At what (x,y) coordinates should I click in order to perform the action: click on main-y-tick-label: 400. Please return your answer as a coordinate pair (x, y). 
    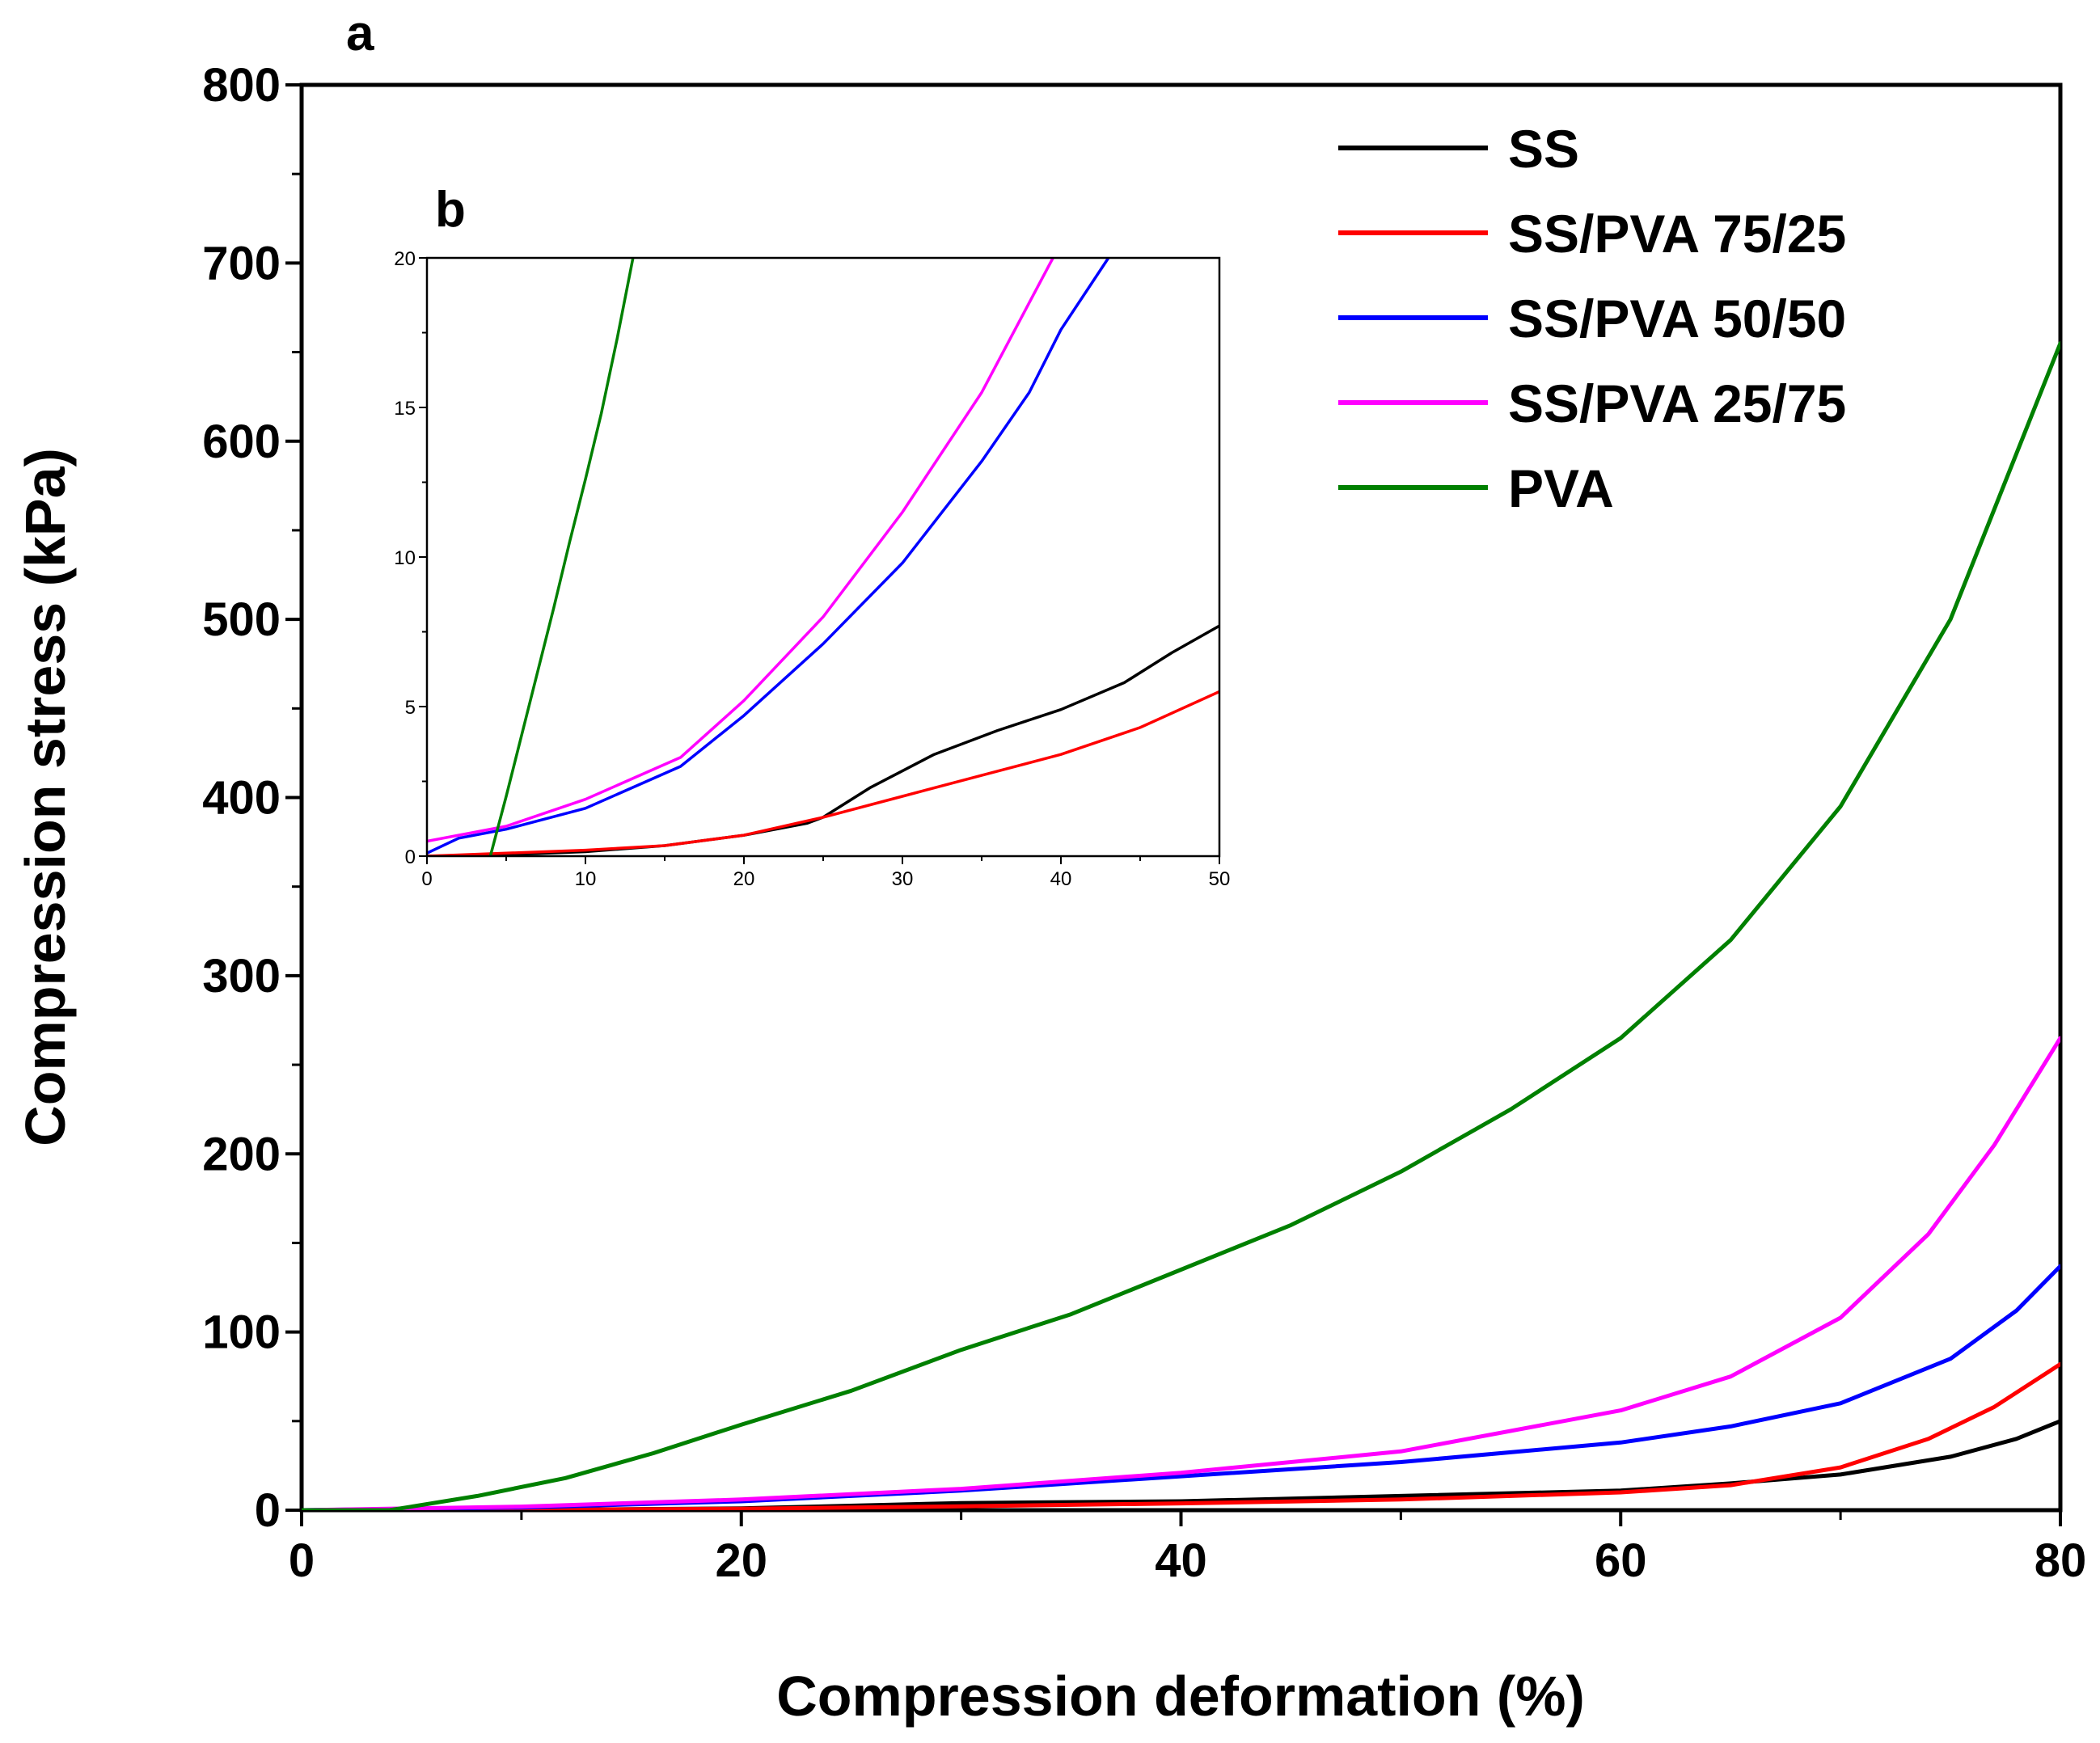
    Looking at the image, I should click on (241, 798).